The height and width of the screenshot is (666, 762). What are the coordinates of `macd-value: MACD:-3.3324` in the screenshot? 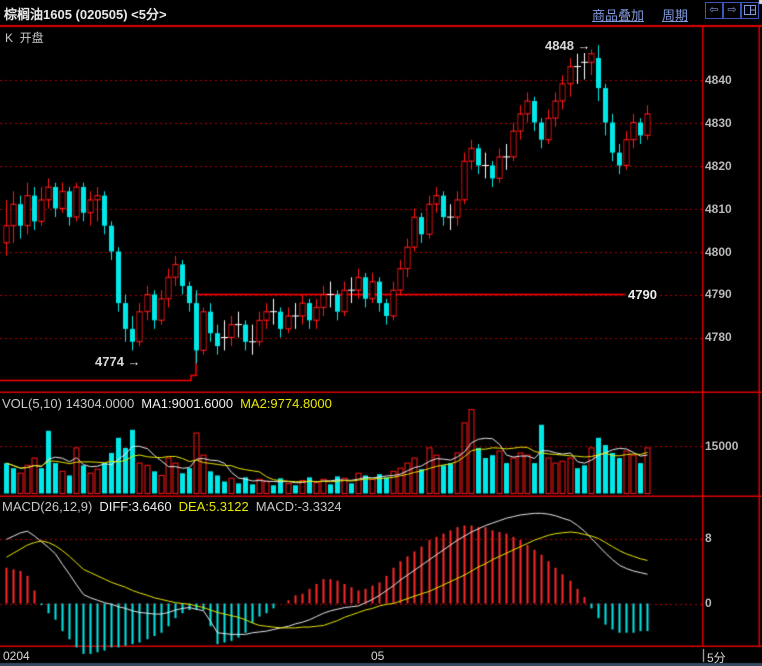 It's located at (298, 506).